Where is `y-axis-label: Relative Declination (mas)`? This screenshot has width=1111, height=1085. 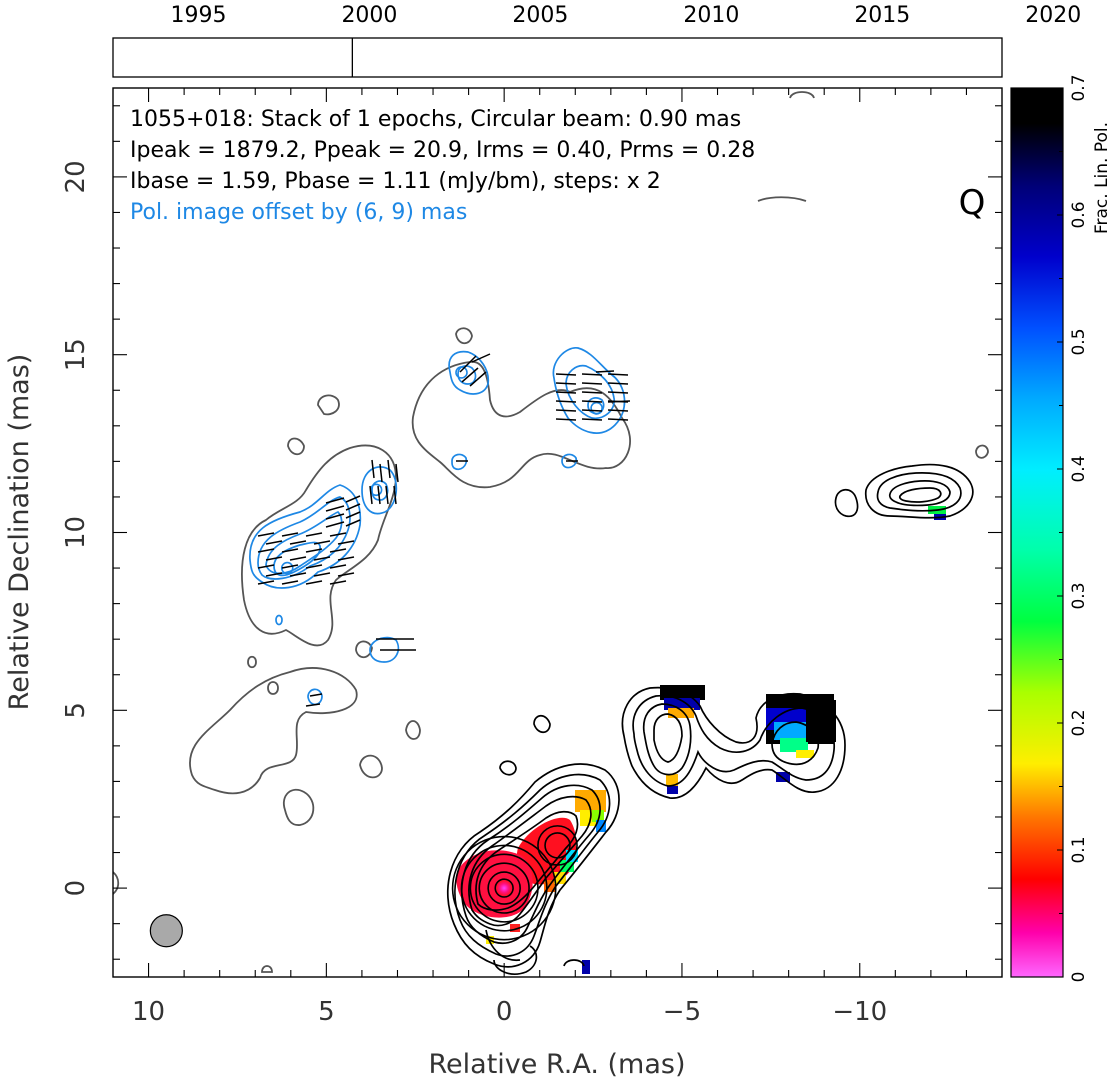 y-axis-label: Relative Declination (mas) is located at coordinates (19, 532).